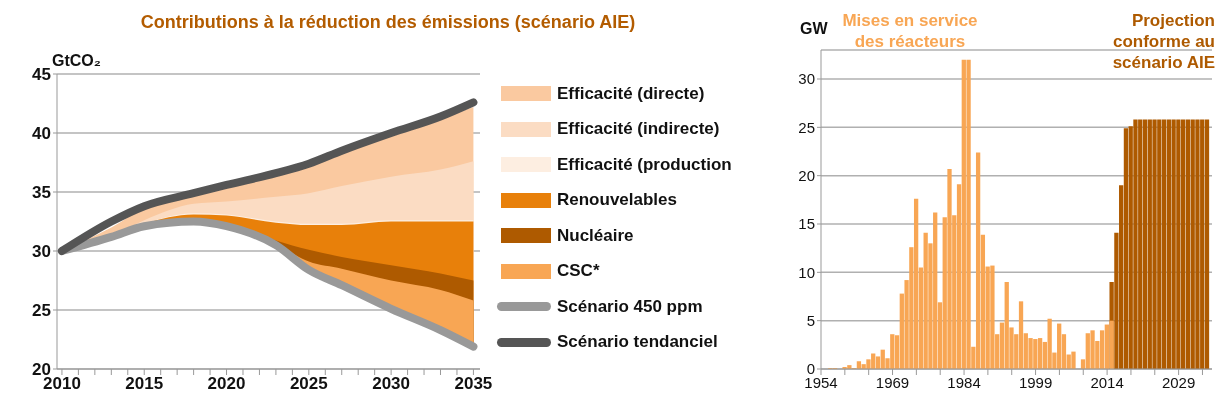  What do you see at coordinates (892, 382) in the screenshot?
I see `x-tick-label: 1969` at bounding box center [892, 382].